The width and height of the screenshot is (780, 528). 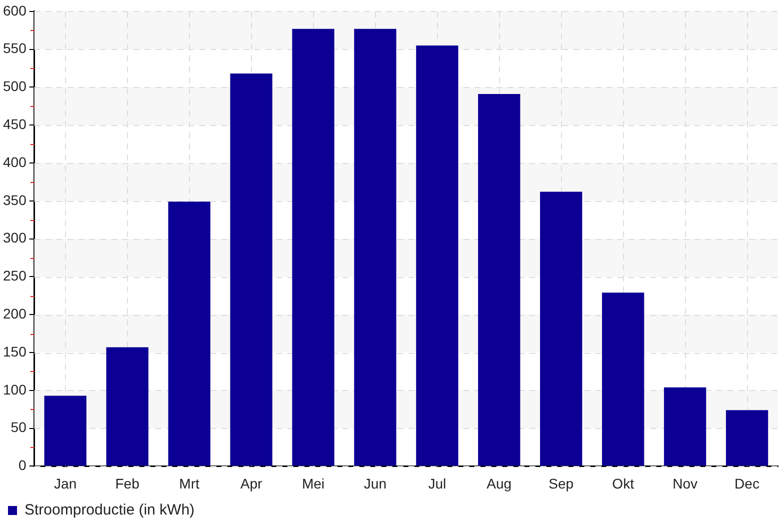 What do you see at coordinates (15, 313) in the screenshot?
I see `y-tick-label: 200` at bounding box center [15, 313].